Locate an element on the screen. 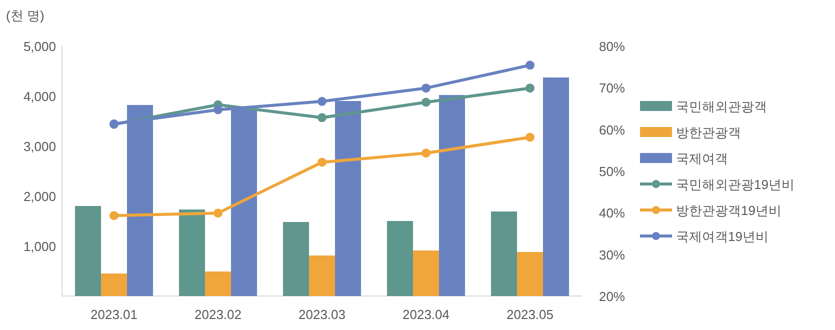 The height and width of the screenshot is (330, 835). legend-label: 국제여객 is located at coordinates (702, 158).